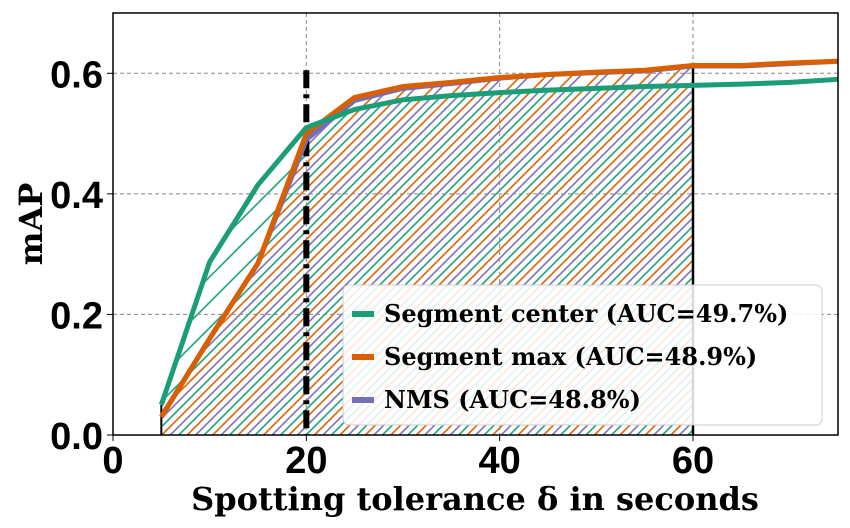  What do you see at coordinates (570, 356) in the screenshot?
I see `legend-label-1: Segment max (AUC=48.9%)` at bounding box center [570, 356].